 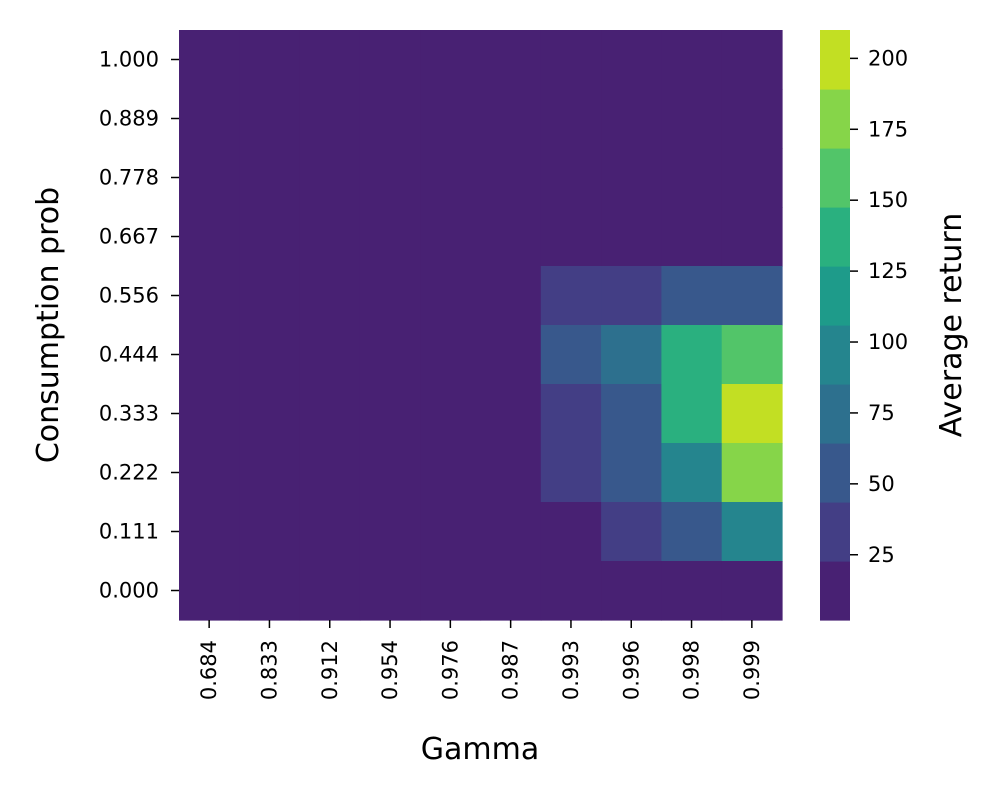 I want to click on colorbar-tick-label: 200, so click(x=888, y=58).